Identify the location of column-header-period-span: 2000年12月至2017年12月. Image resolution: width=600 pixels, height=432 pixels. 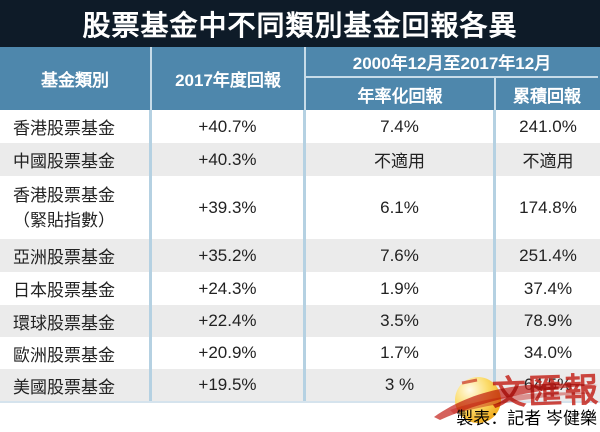
(452, 62).